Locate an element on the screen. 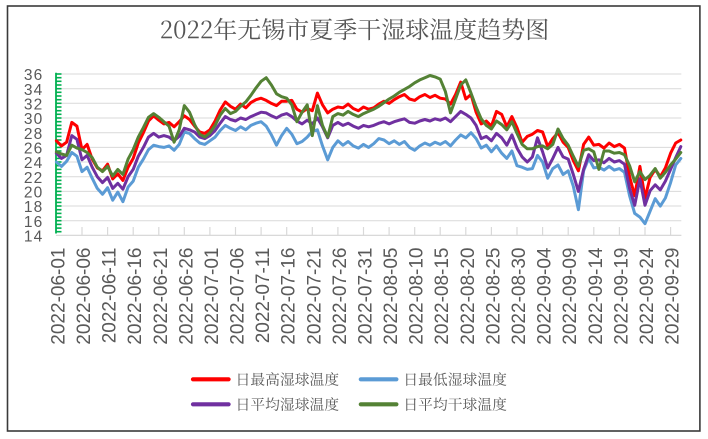 This screenshot has height=439, width=708. svg-text: 2022-07-31 is located at coordinates (366, 296).